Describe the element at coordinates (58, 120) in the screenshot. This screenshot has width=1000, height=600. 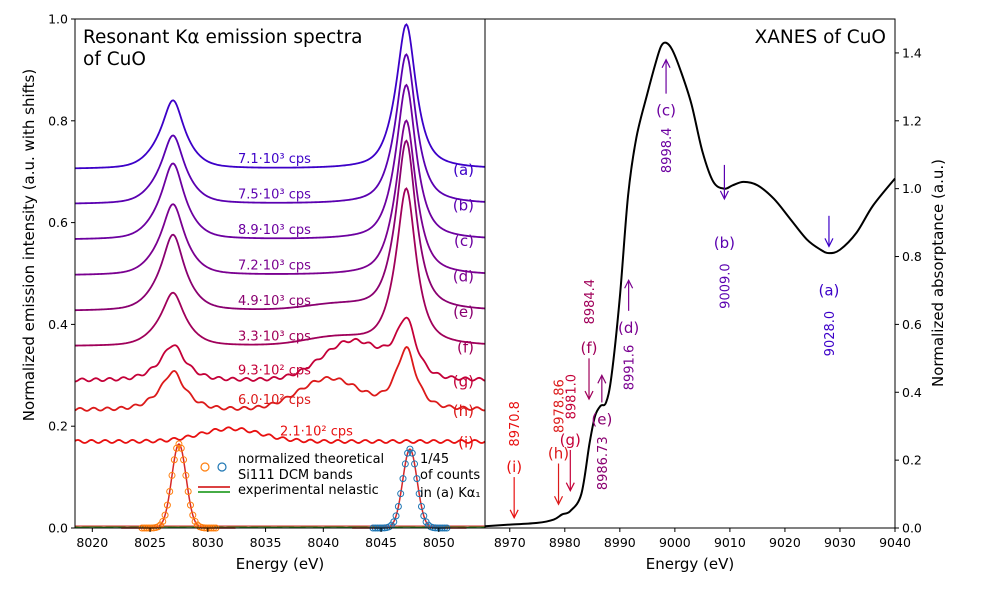
I see `y-tick-label: 0.8` at that location.